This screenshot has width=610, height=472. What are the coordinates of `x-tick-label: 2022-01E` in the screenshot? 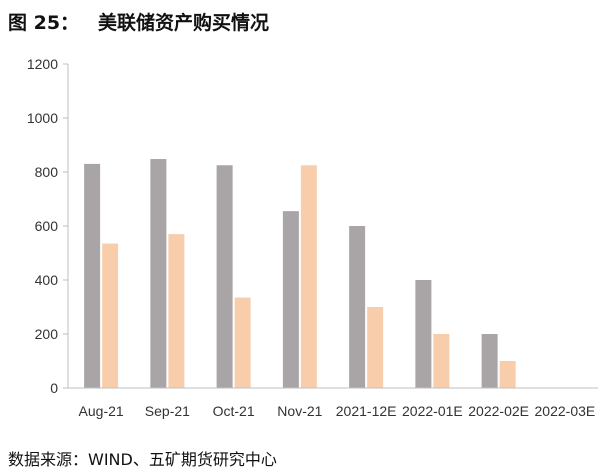 It's located at (432, 411).